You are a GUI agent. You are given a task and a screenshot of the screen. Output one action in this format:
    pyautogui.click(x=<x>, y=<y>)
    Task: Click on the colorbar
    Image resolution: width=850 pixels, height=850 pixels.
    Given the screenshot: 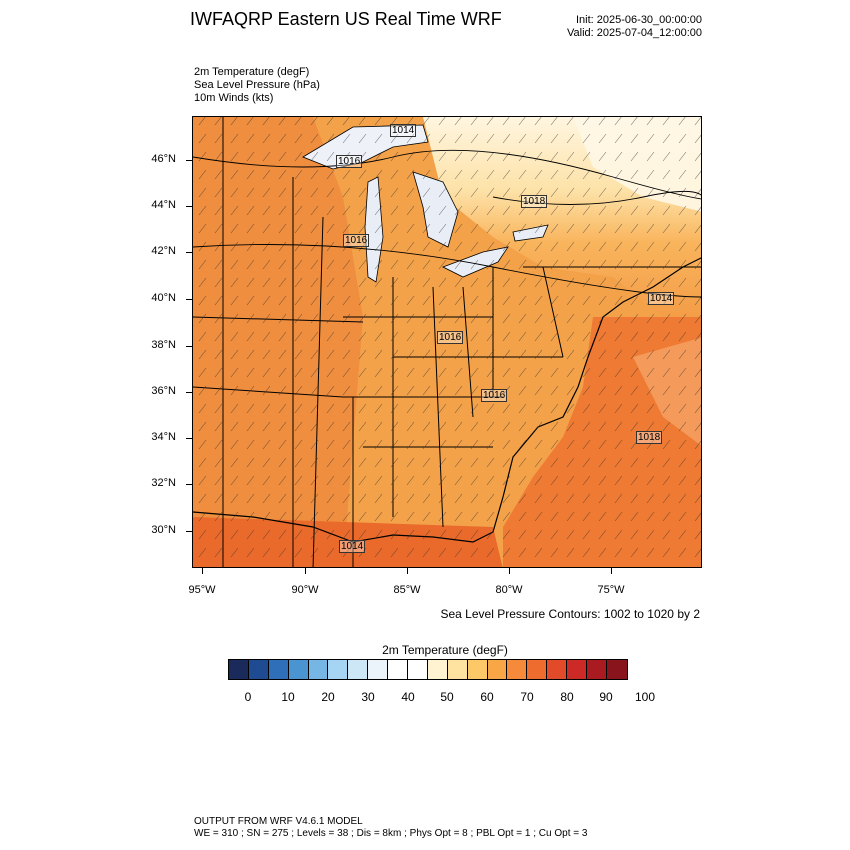 What is the action you would take?
    pyautogui.click(x=428, y=669)
    